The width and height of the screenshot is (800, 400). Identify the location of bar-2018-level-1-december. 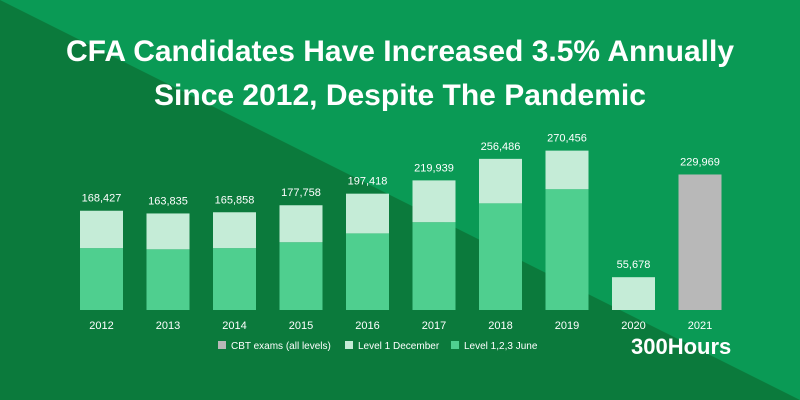
(500, 181).